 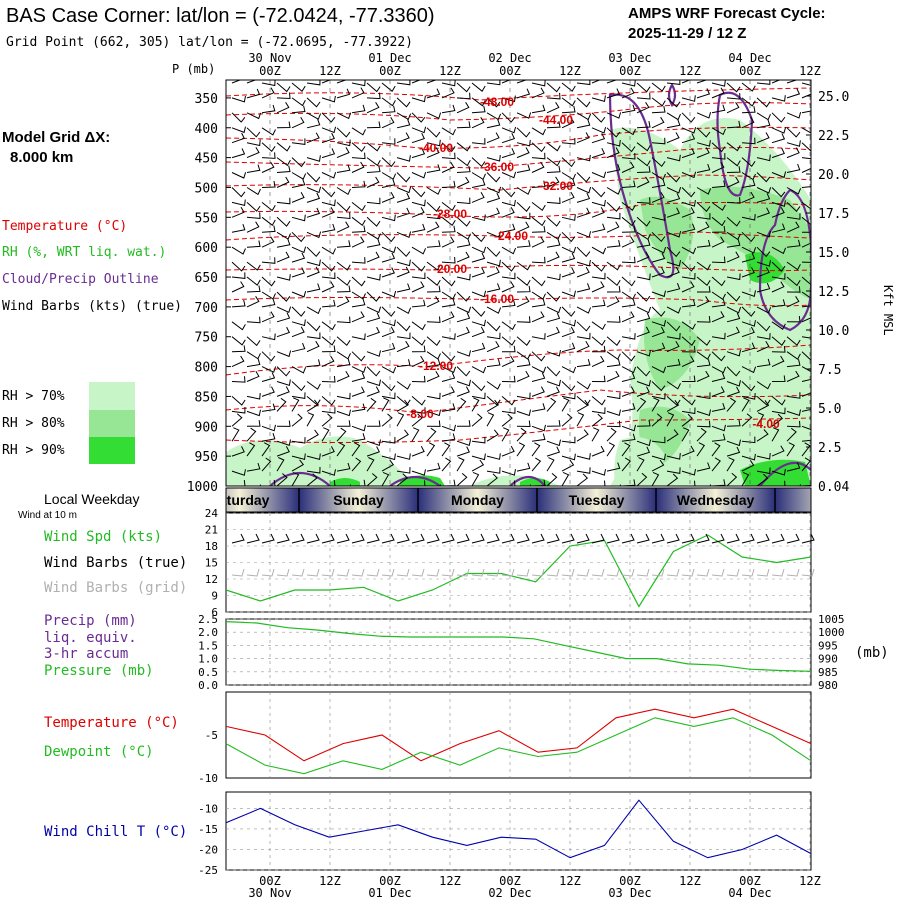 I want to click on wind-barbs-grid-legend: Wind Barbs (grid), so click(x=115, y=588).